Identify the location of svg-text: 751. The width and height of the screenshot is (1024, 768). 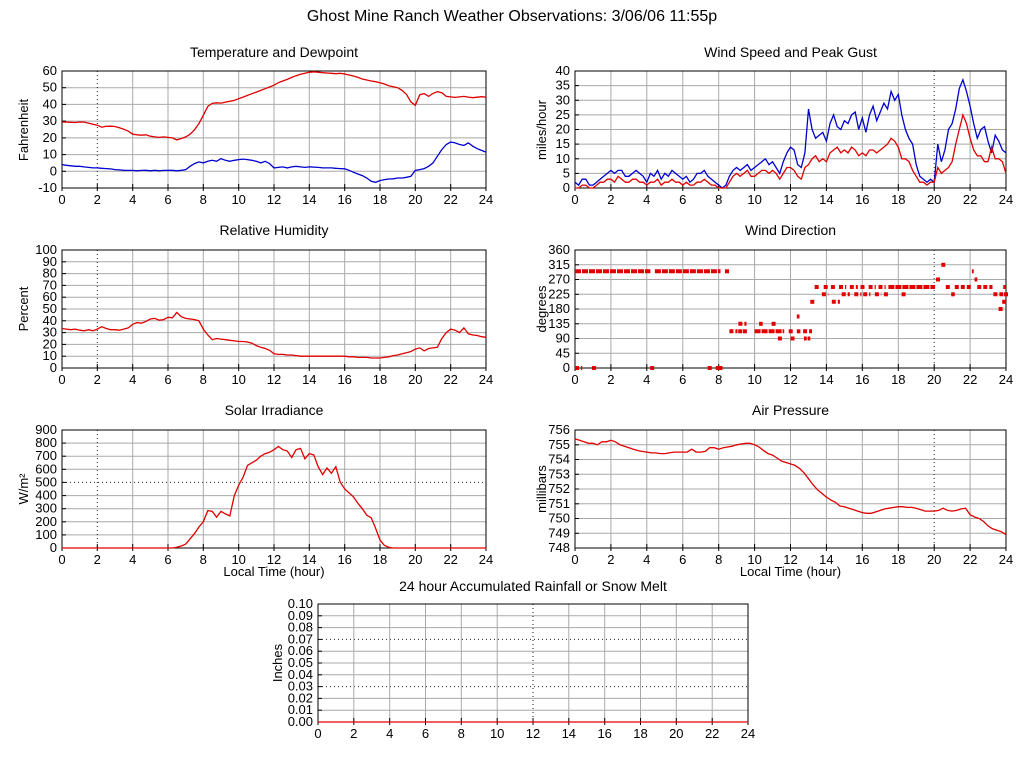
(559, 503).